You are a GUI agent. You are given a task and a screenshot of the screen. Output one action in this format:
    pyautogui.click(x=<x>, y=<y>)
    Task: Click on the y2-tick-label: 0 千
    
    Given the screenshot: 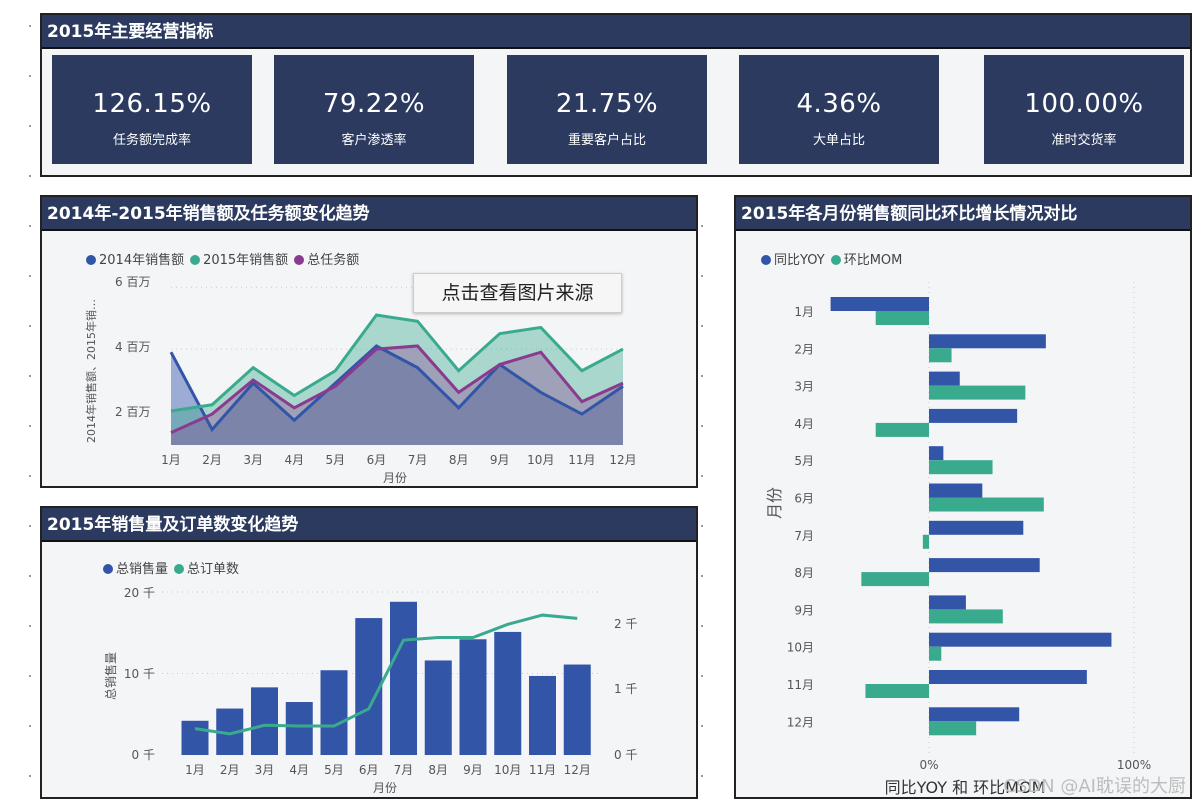 What is the action you would take?
    pyautogui.click(x=625, y=755)
    